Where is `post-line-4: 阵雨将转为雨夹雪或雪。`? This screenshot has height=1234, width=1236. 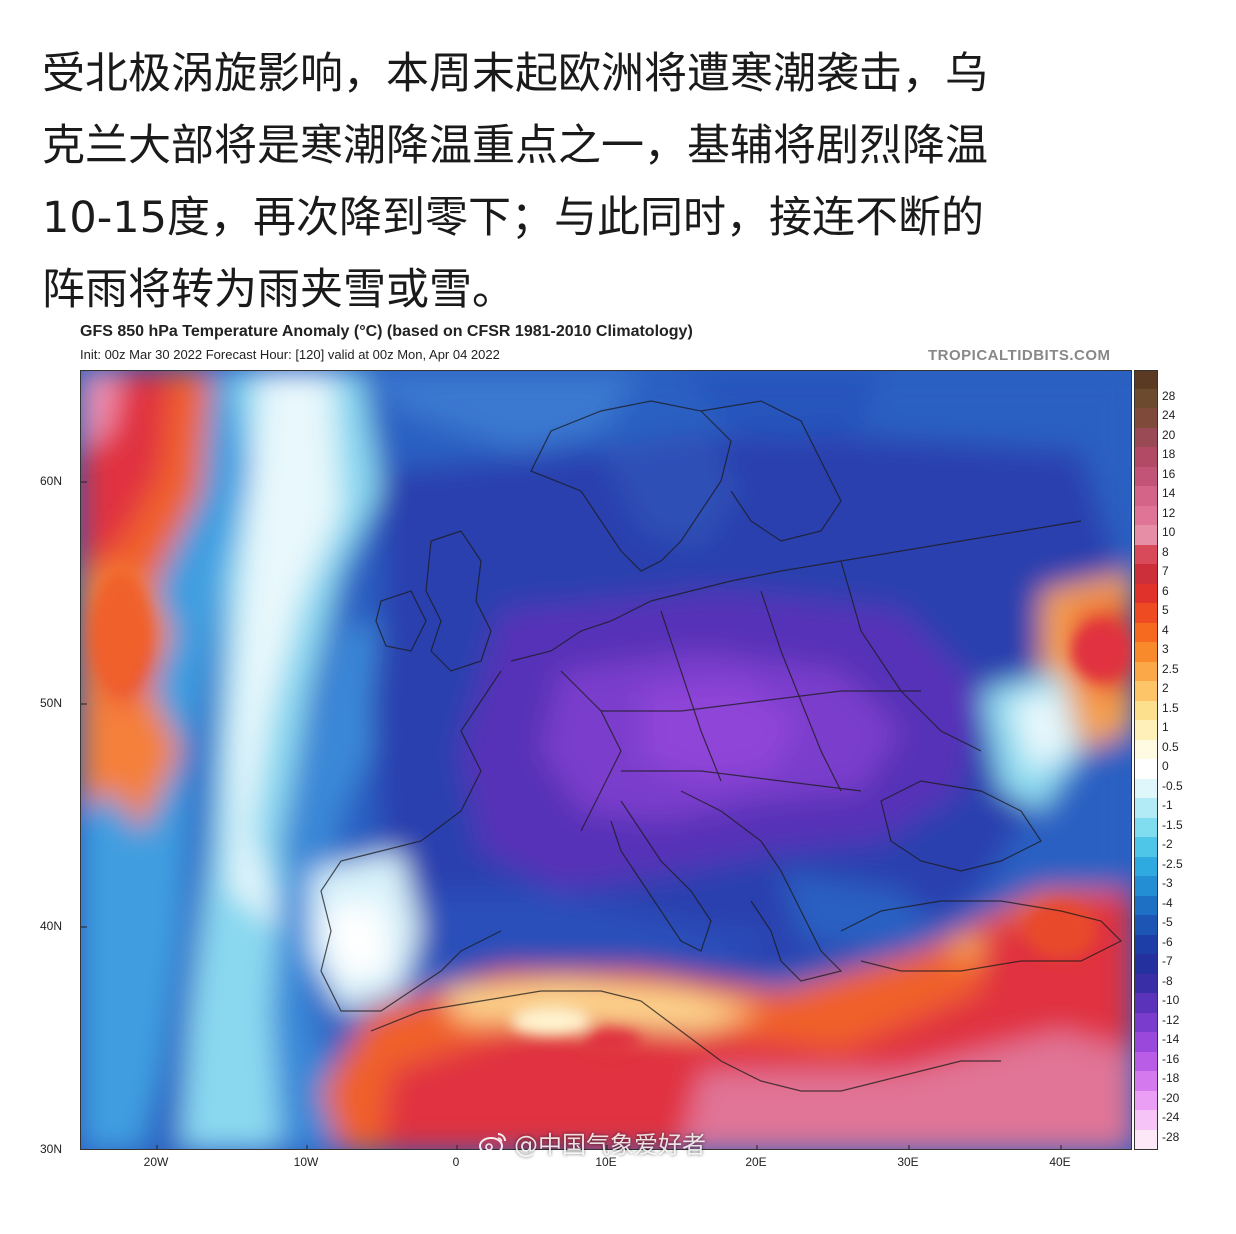
post-line-4: 阵雨将转为雨夹雪或雪。 is located at coordinates (278, 290).